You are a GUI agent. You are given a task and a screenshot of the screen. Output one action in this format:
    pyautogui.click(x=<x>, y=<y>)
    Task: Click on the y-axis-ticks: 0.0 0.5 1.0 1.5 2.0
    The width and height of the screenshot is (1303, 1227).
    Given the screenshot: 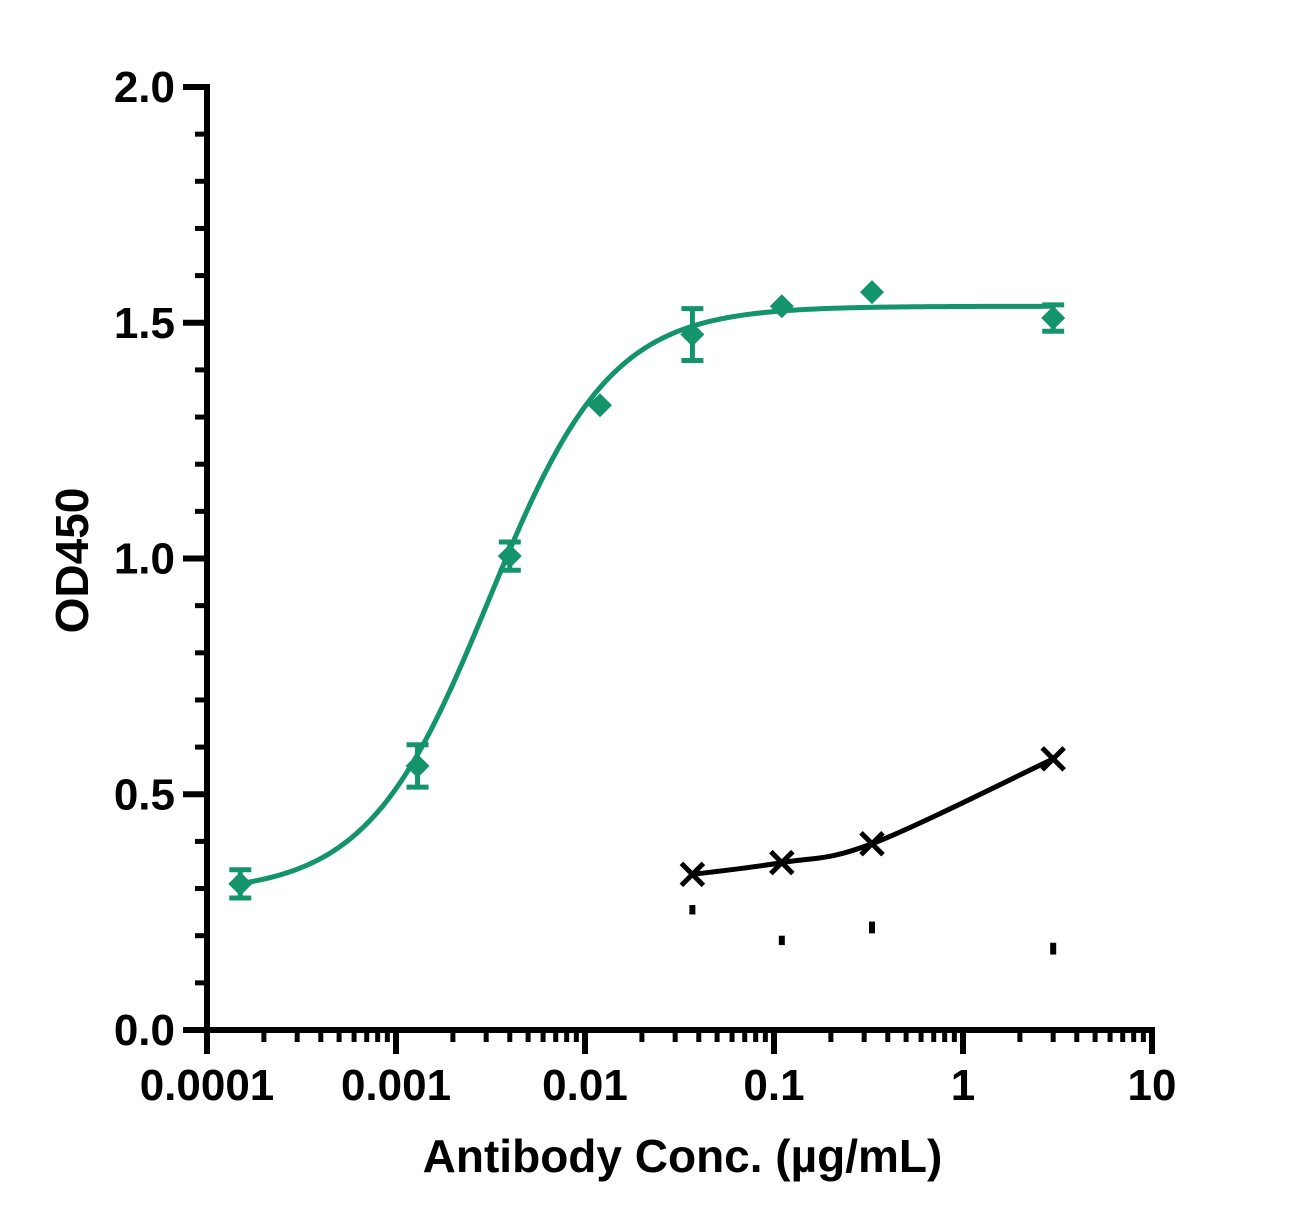 What is the action you would take?
    pyautogui.click(x=160, y=559)
    